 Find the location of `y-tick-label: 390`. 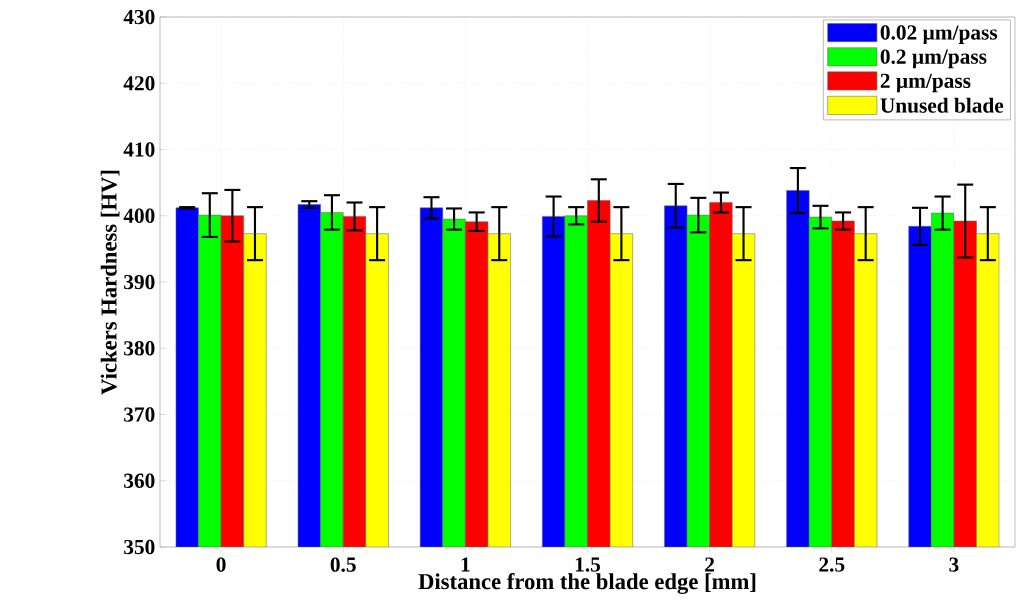

y-tick-label: 390 is located at coordinates (139, 282).